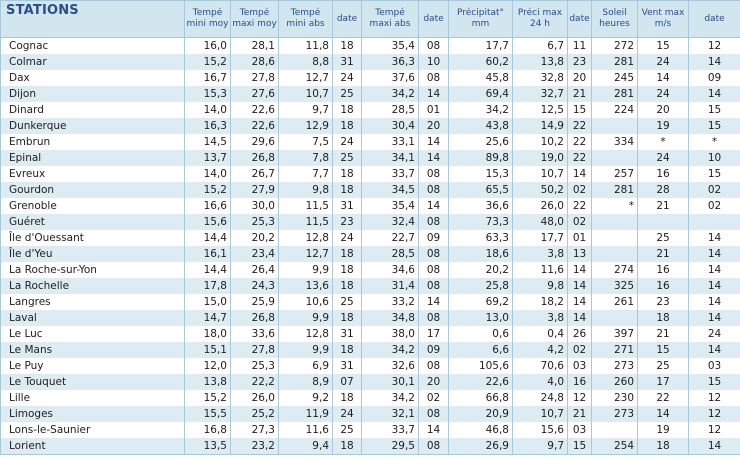  Describe the element at coordinates (579, 254) in the screenshot. I see `table-cell: 13` at that location.